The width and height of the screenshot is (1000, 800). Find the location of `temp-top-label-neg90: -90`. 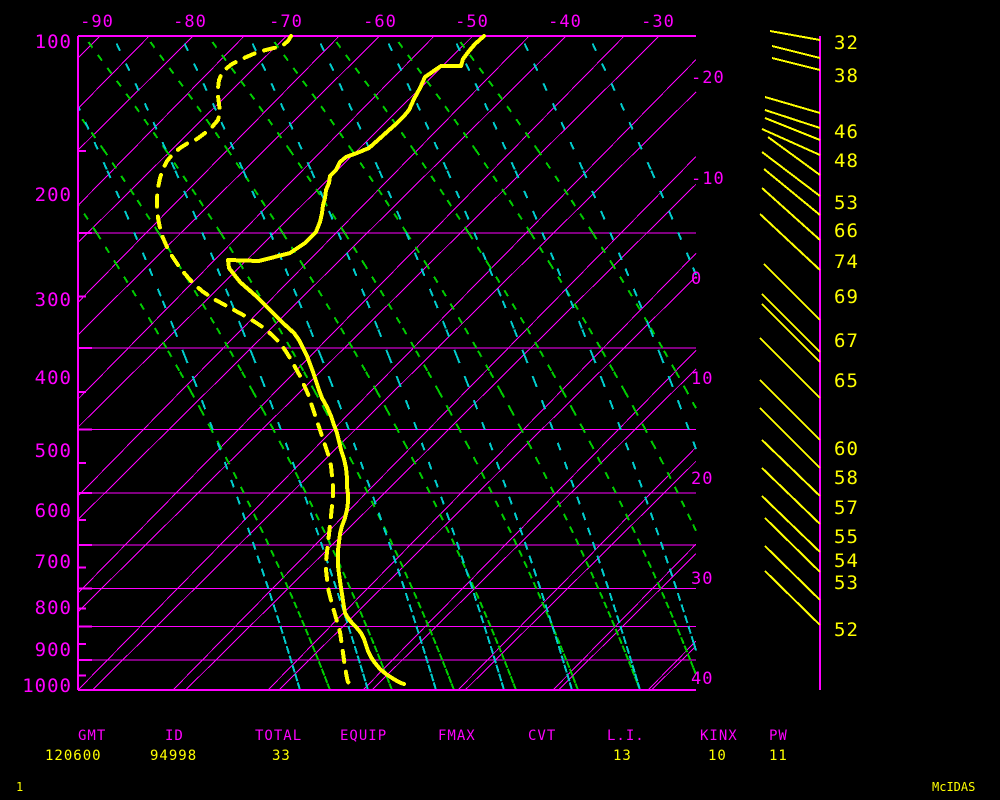

temp-top-label-neg90: -90 is located at coordinates (97, 22).